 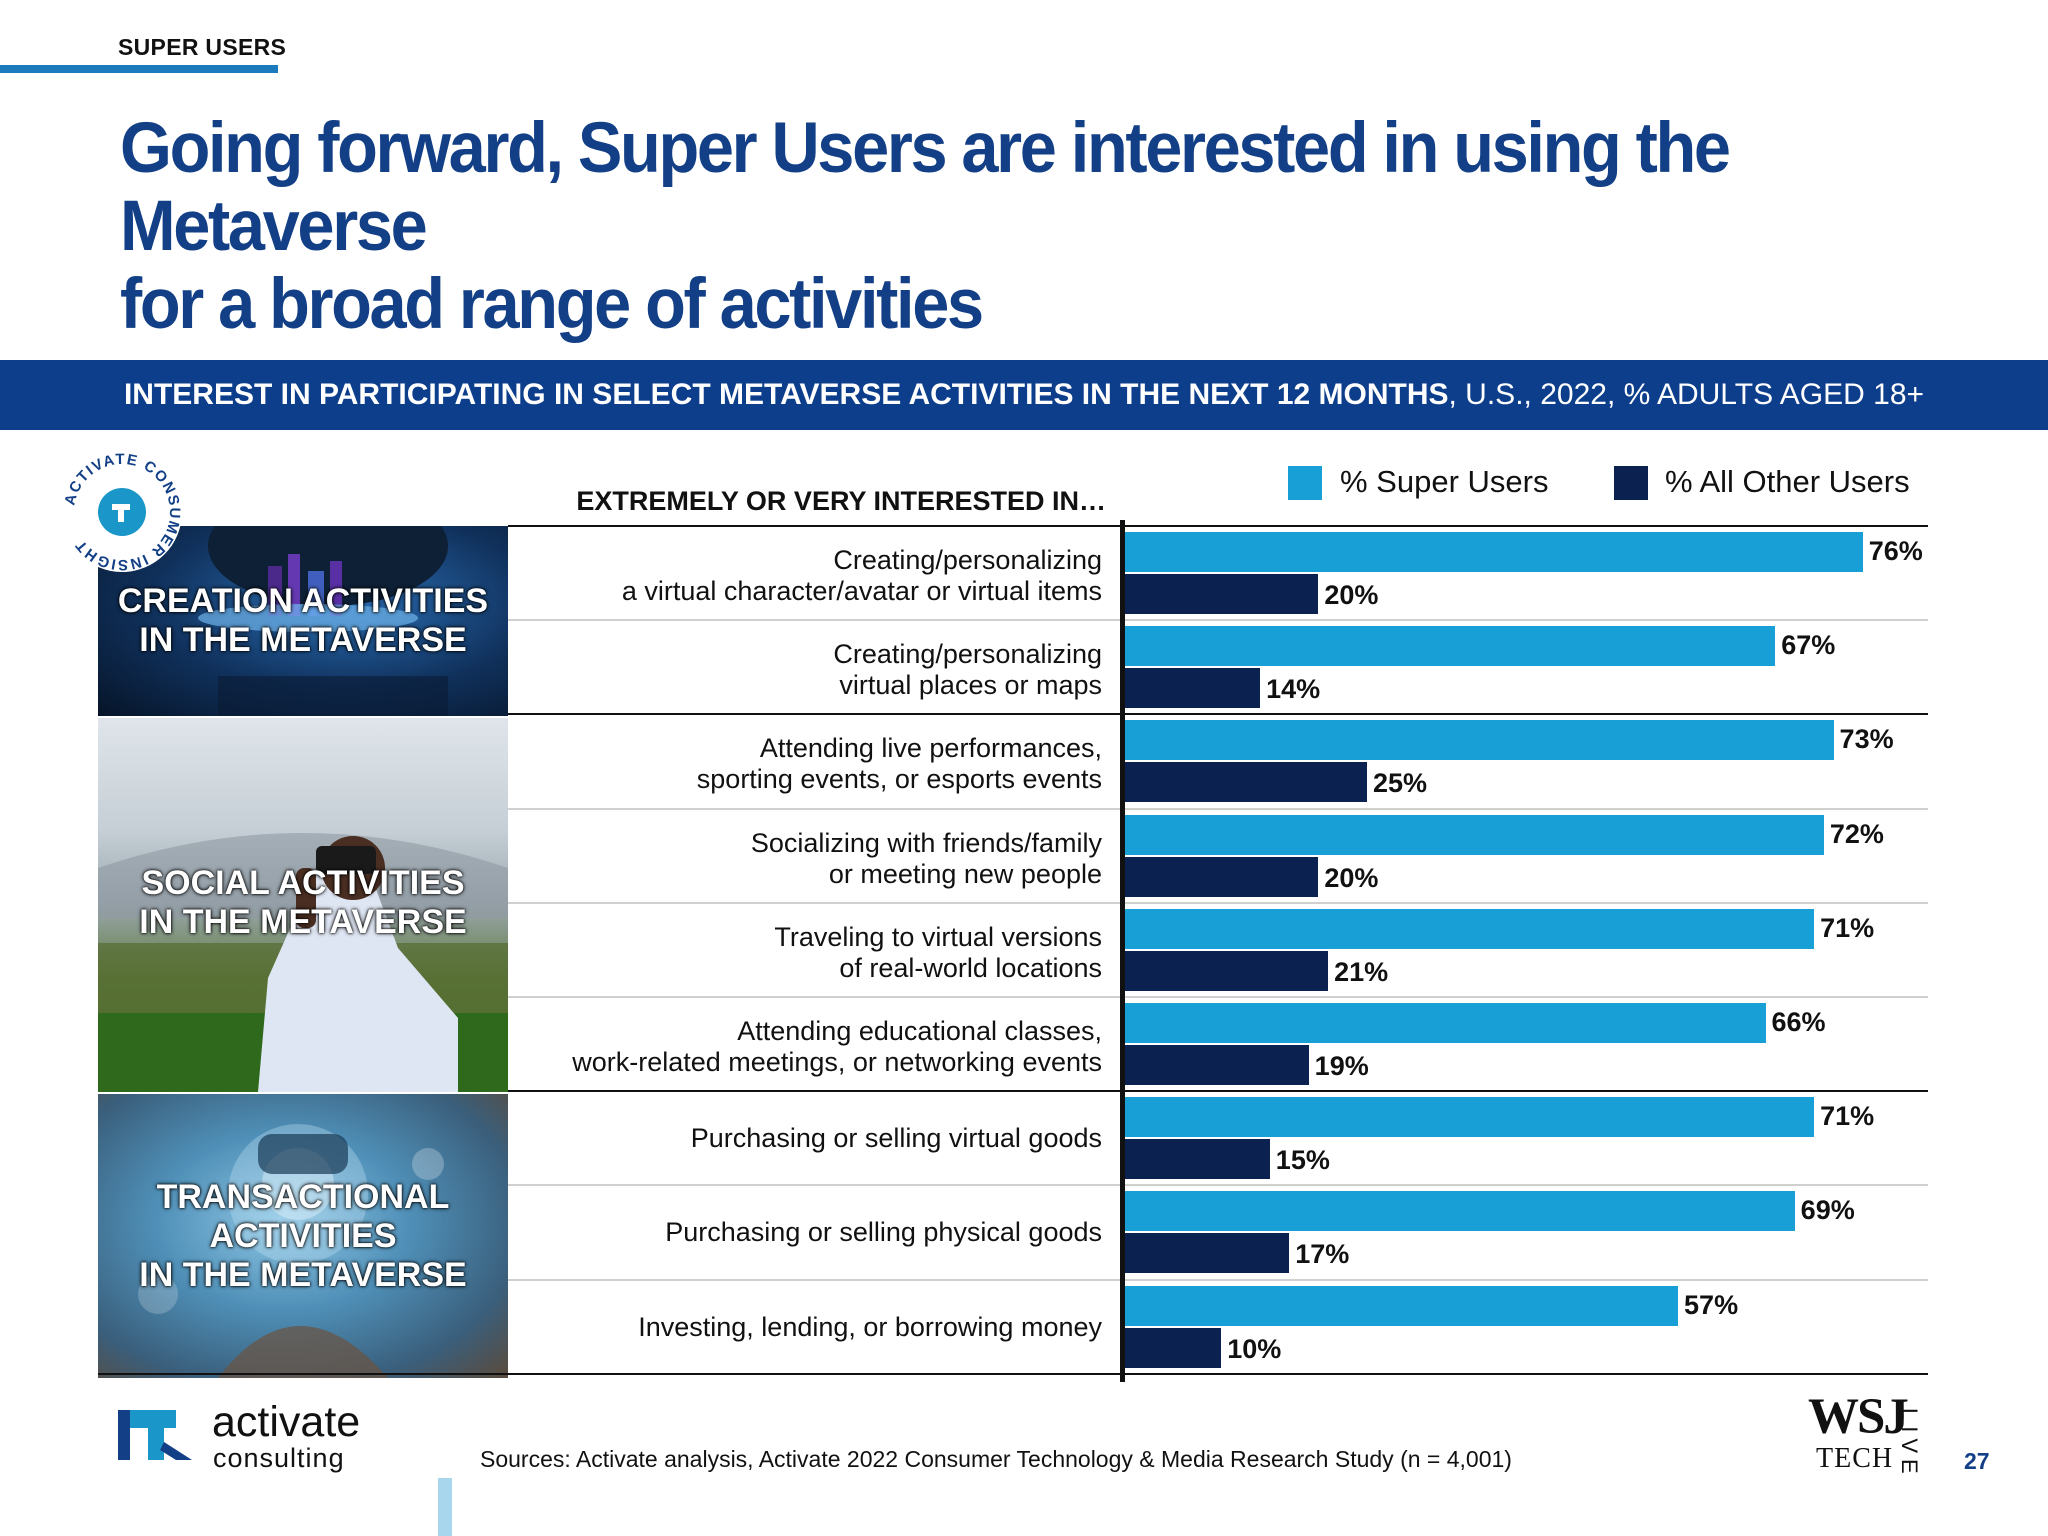 I want to click on banner-rest: , U.S., 2022, % ADULTS AGED 18+, so click(x=1686, y=394).